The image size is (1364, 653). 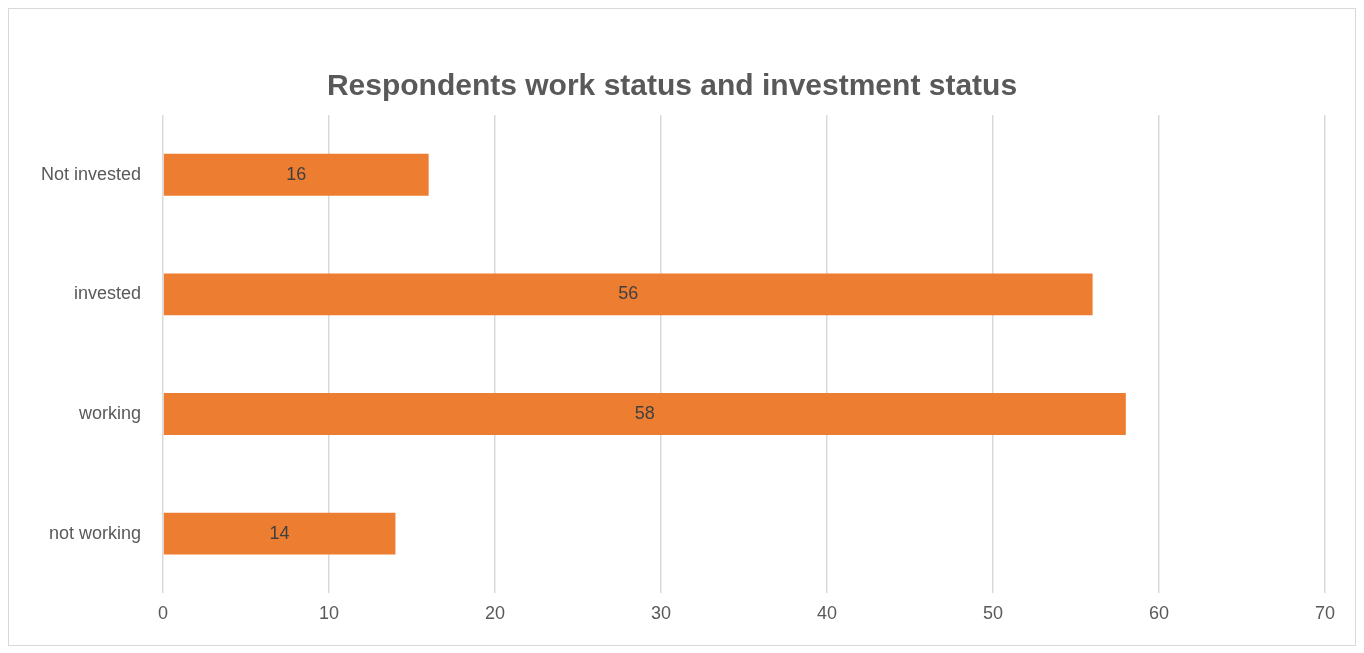 I want to click on x-tick-label: 60, so click(x=1159, y=613).